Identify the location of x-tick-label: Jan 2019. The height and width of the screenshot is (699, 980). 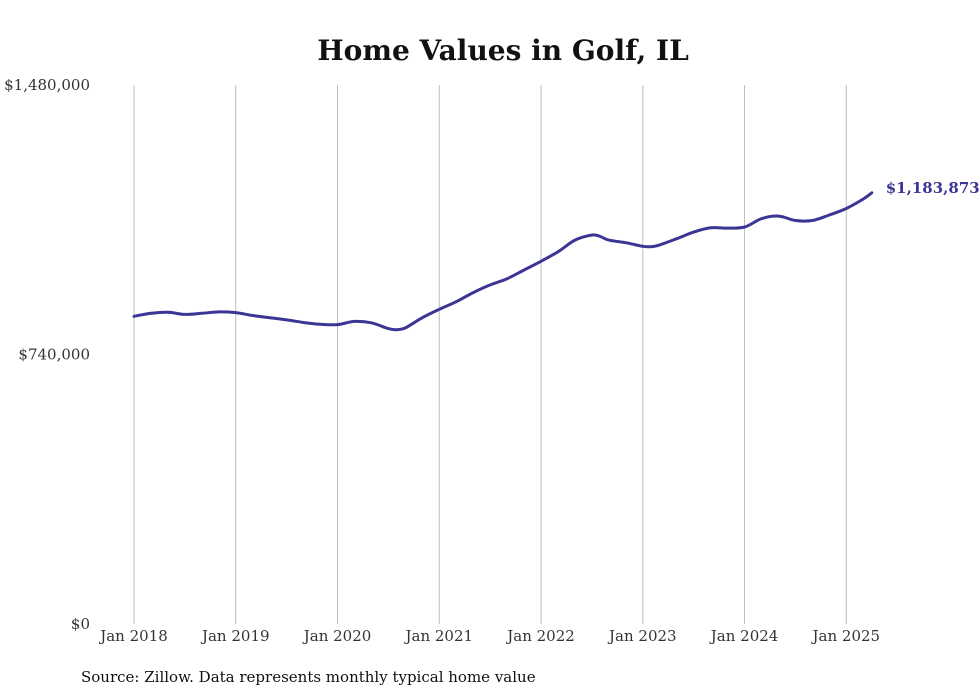
(235, 636).